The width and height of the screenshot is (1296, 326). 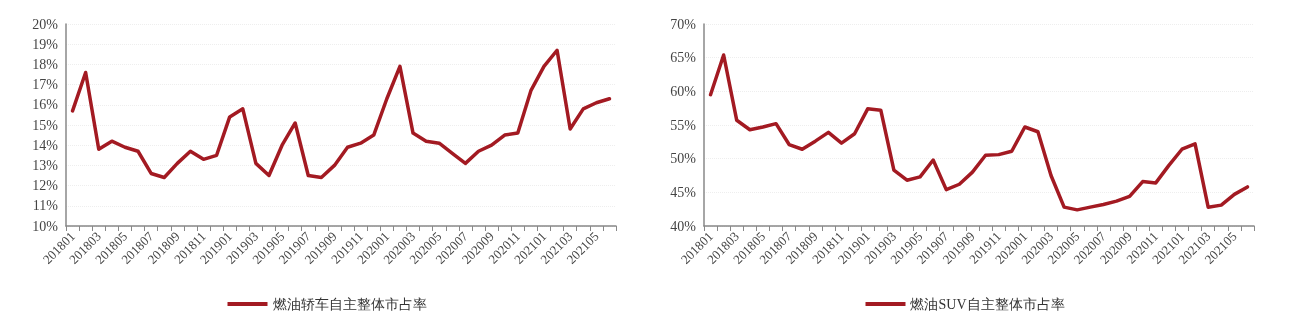 I want to click on y-tick-label: 18%, so click(x=45, y=64).